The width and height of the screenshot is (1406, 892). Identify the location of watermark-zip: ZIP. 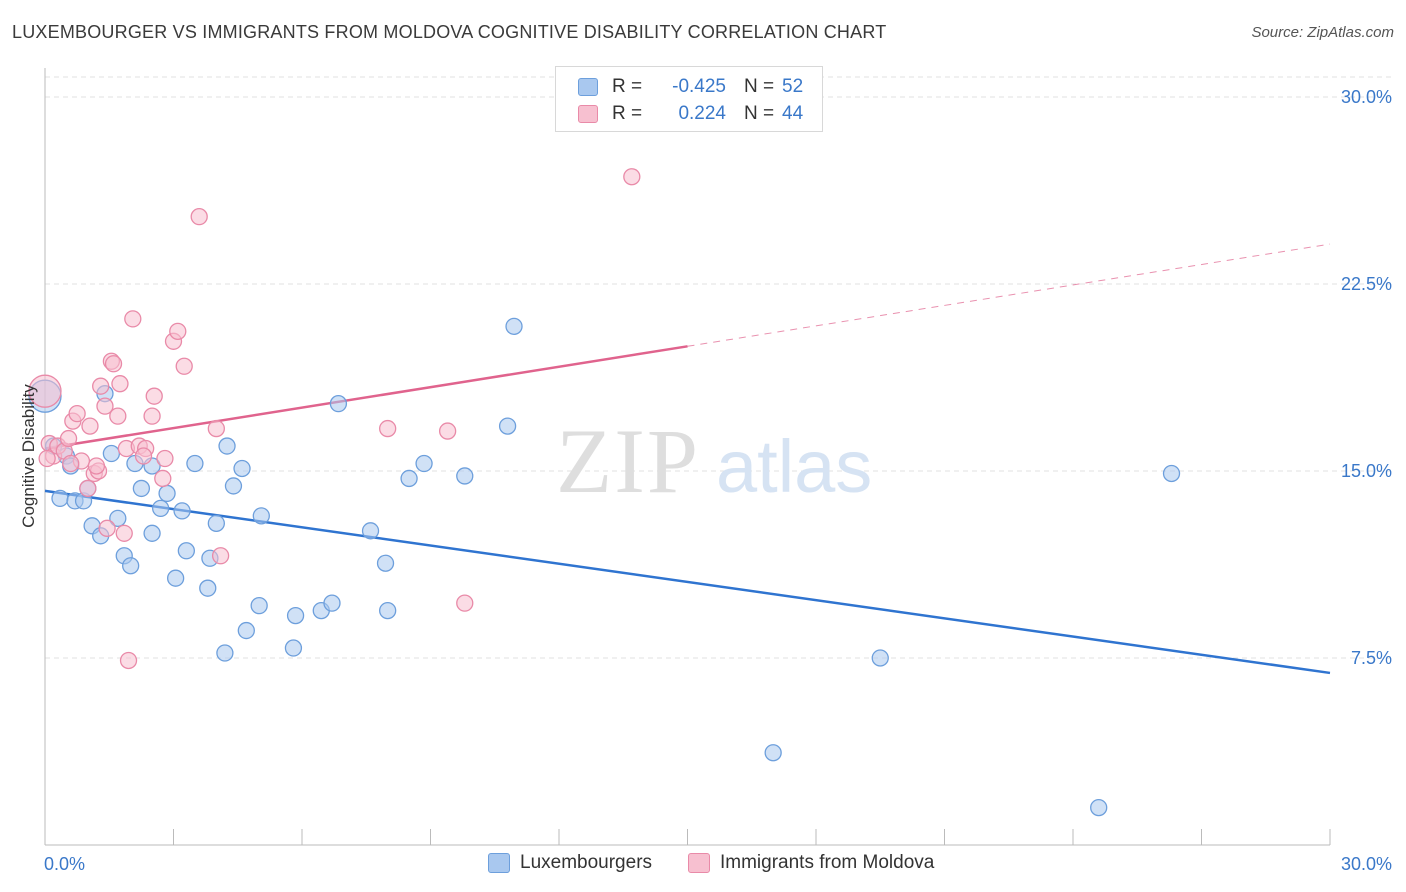
(628, 461).